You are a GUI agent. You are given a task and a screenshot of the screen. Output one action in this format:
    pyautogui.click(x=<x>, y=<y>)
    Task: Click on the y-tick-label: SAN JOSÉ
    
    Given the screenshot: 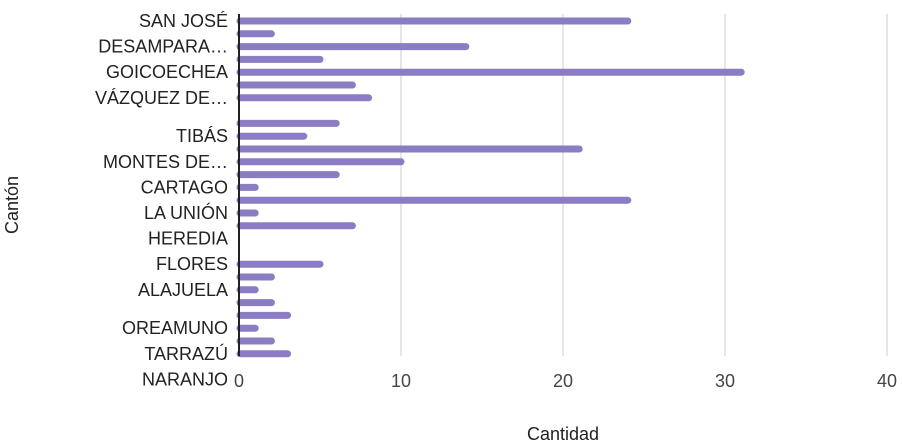 What is the action you would take?
    pyautogui.click(x=183, y=21)
    